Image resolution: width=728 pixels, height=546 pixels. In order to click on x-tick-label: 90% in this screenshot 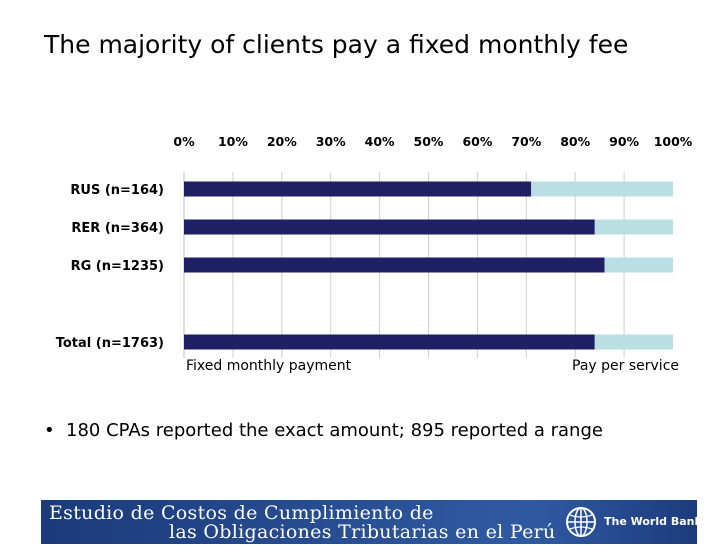, I will do `click(624, 141)`.